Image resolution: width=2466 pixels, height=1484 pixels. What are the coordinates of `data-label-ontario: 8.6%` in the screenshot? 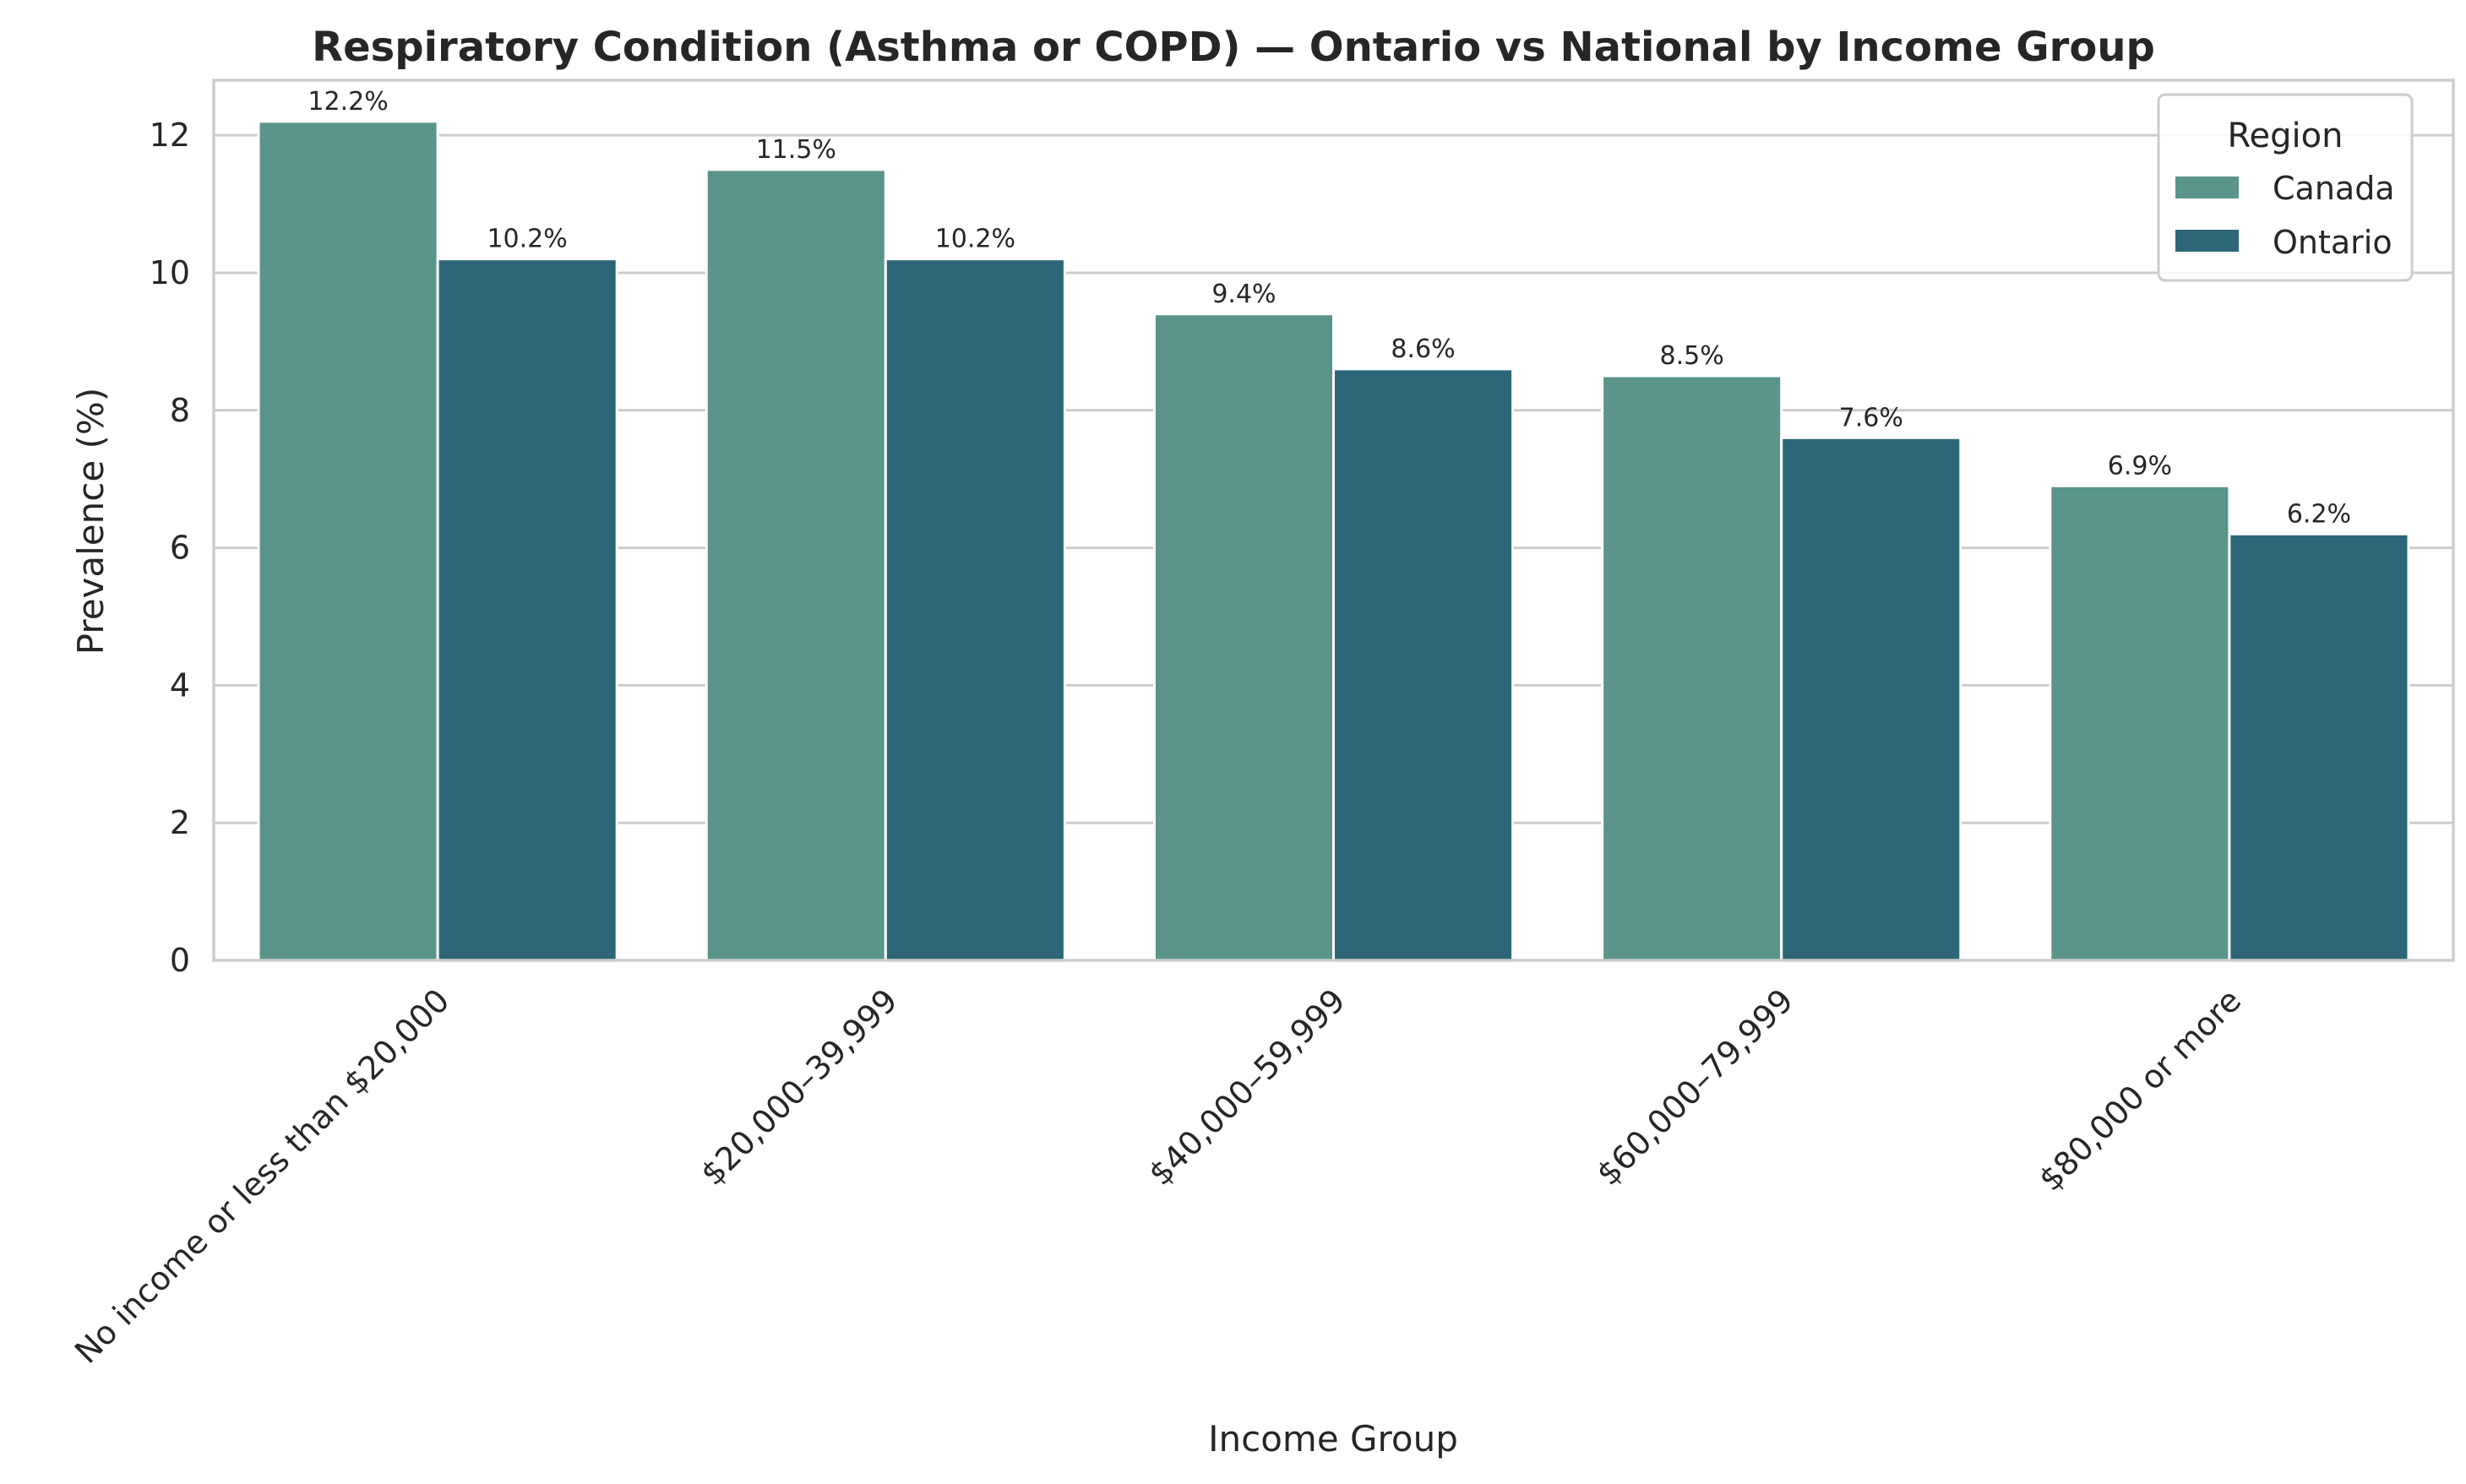 It's located at (1423, 349).